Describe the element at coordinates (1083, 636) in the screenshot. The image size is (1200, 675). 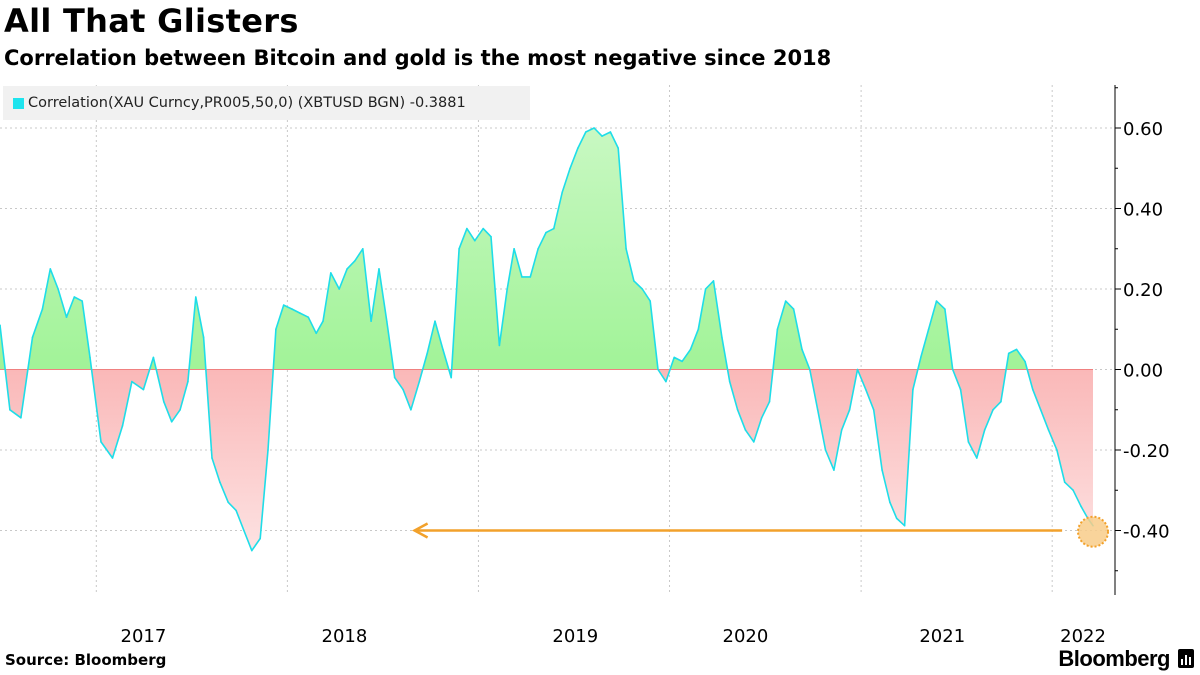
I see `x-tick-label: 2022` at that location.